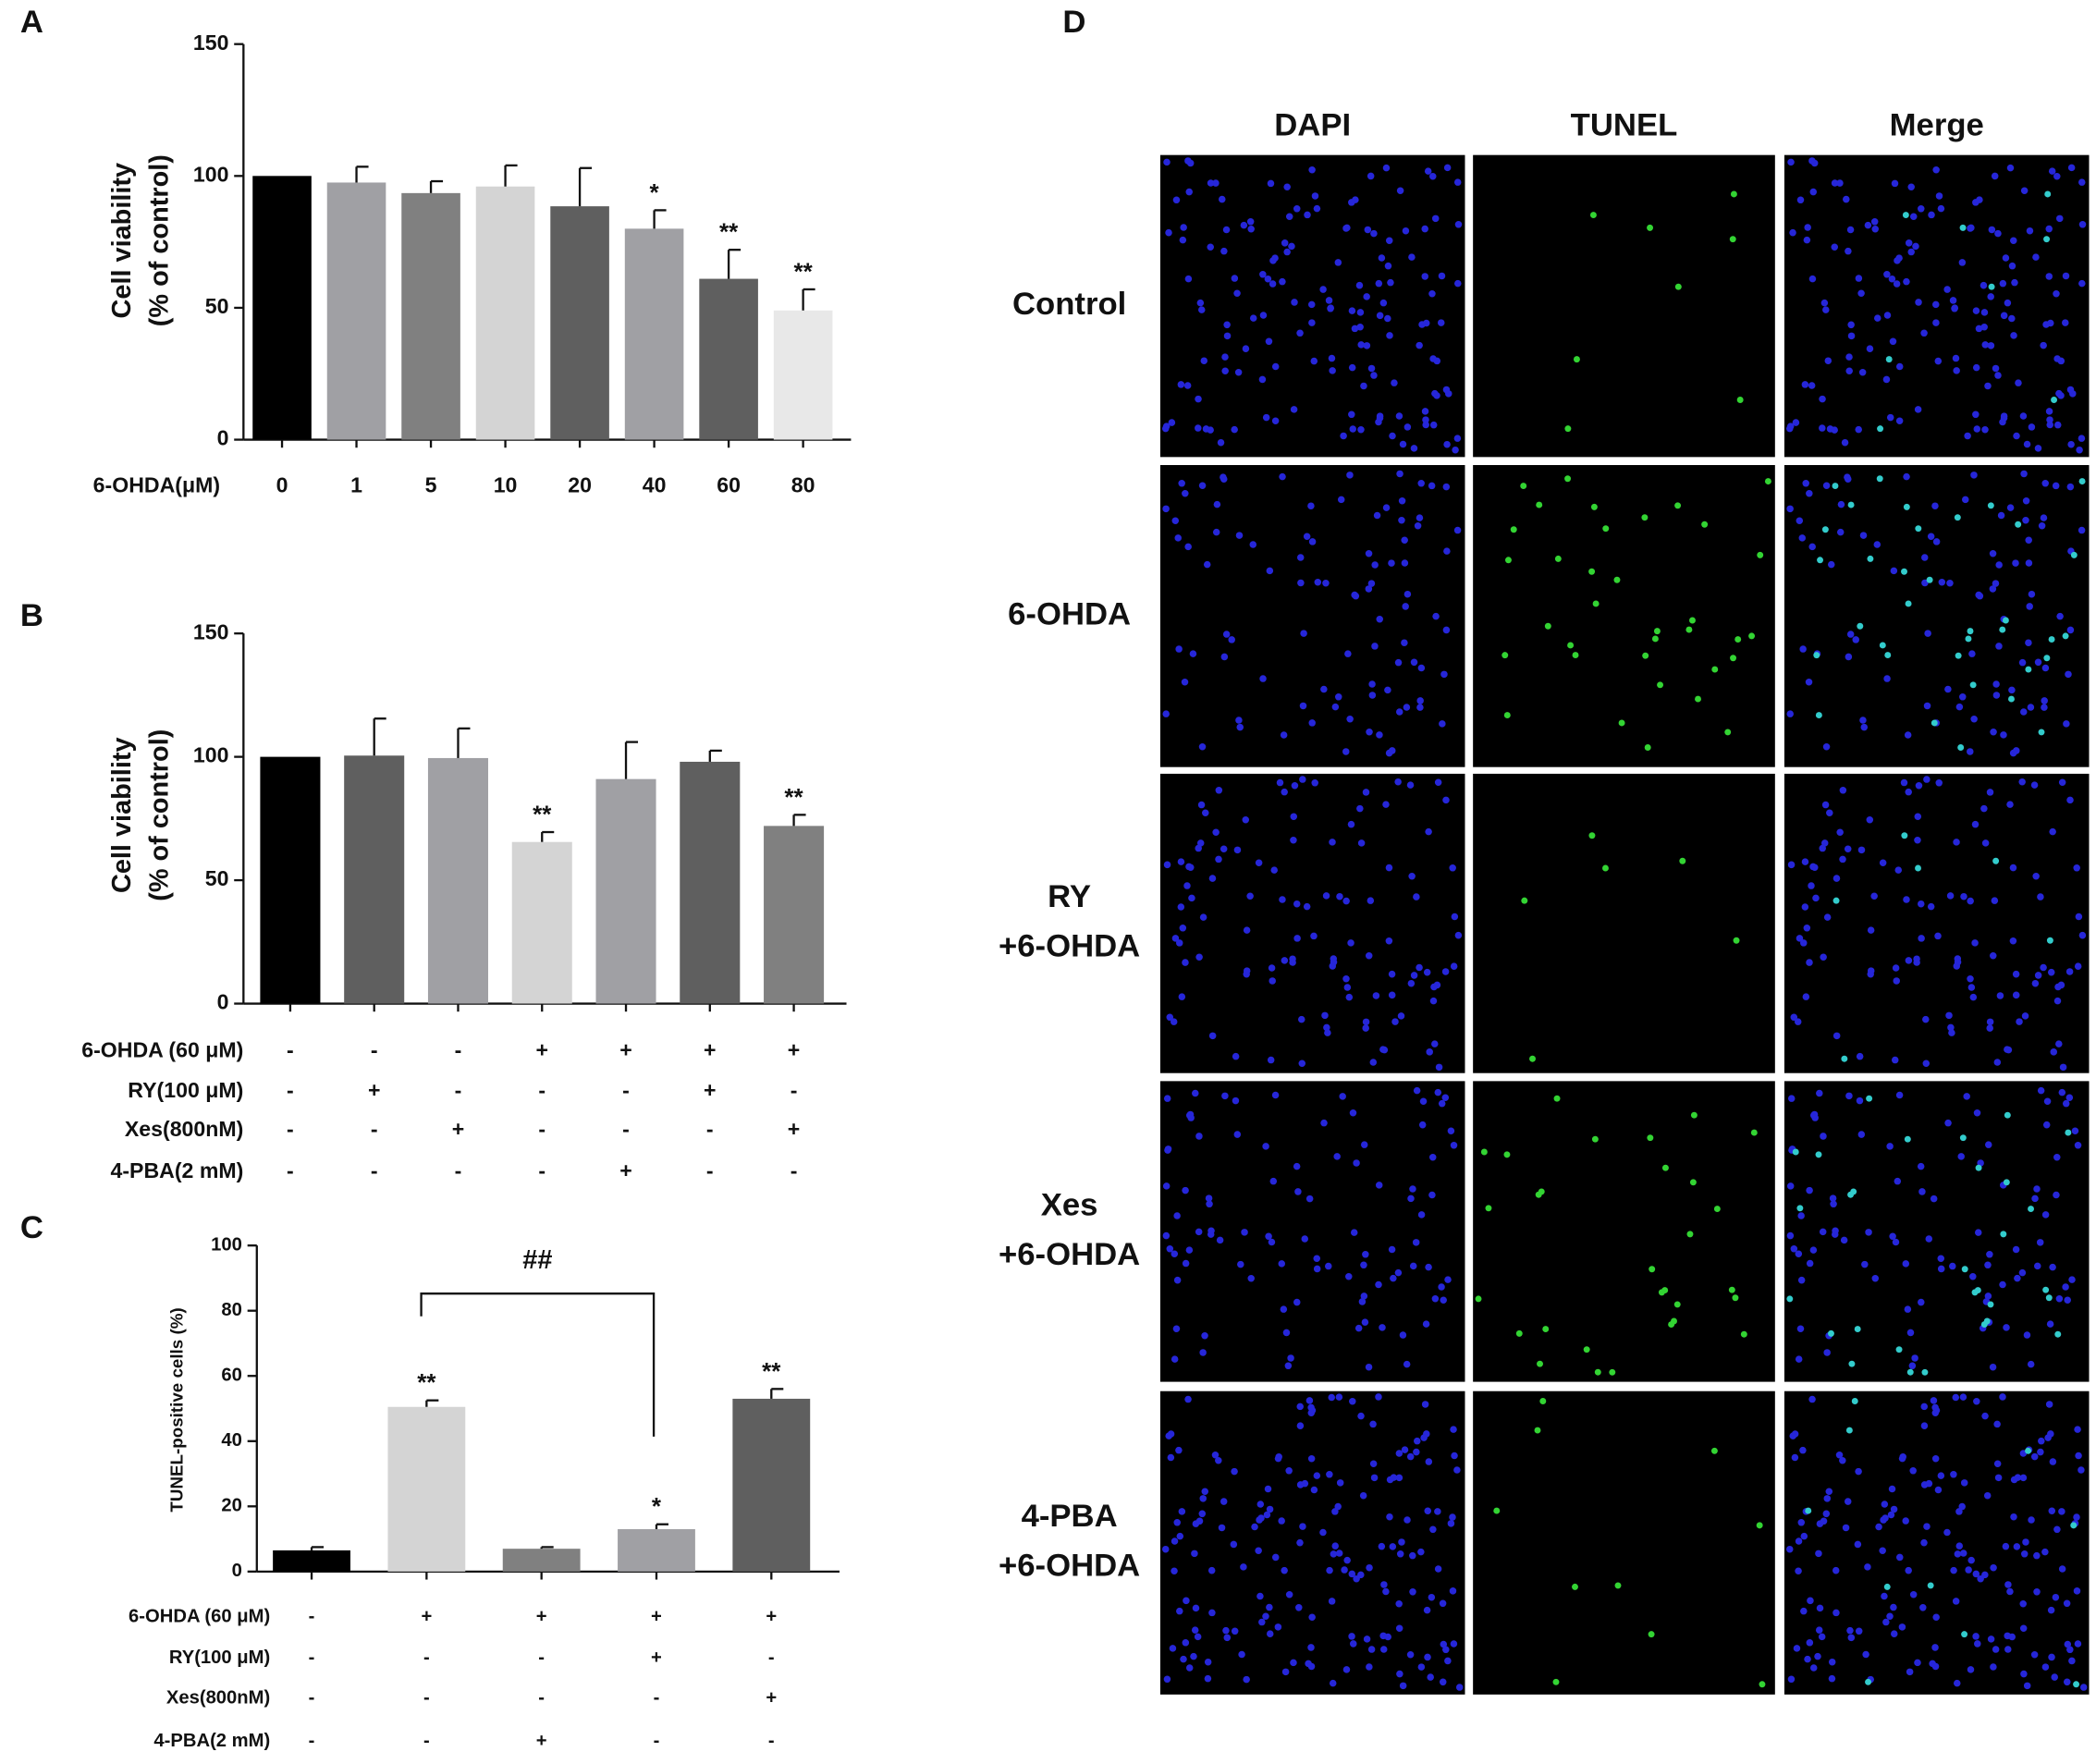 The image size is (2096, 1764). What do you see at coordinates (431, 484) in the screenshot?
I see `x-tick-label: 5` at bounding box center [431, 484].